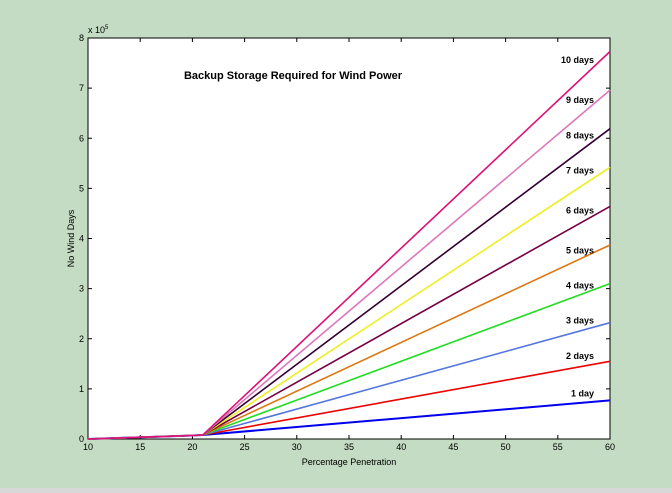 The image size is (672, 493). Describe the element at coordinates (81, 138) in the screenshot. I see `y-tick-label: 6` at that location.